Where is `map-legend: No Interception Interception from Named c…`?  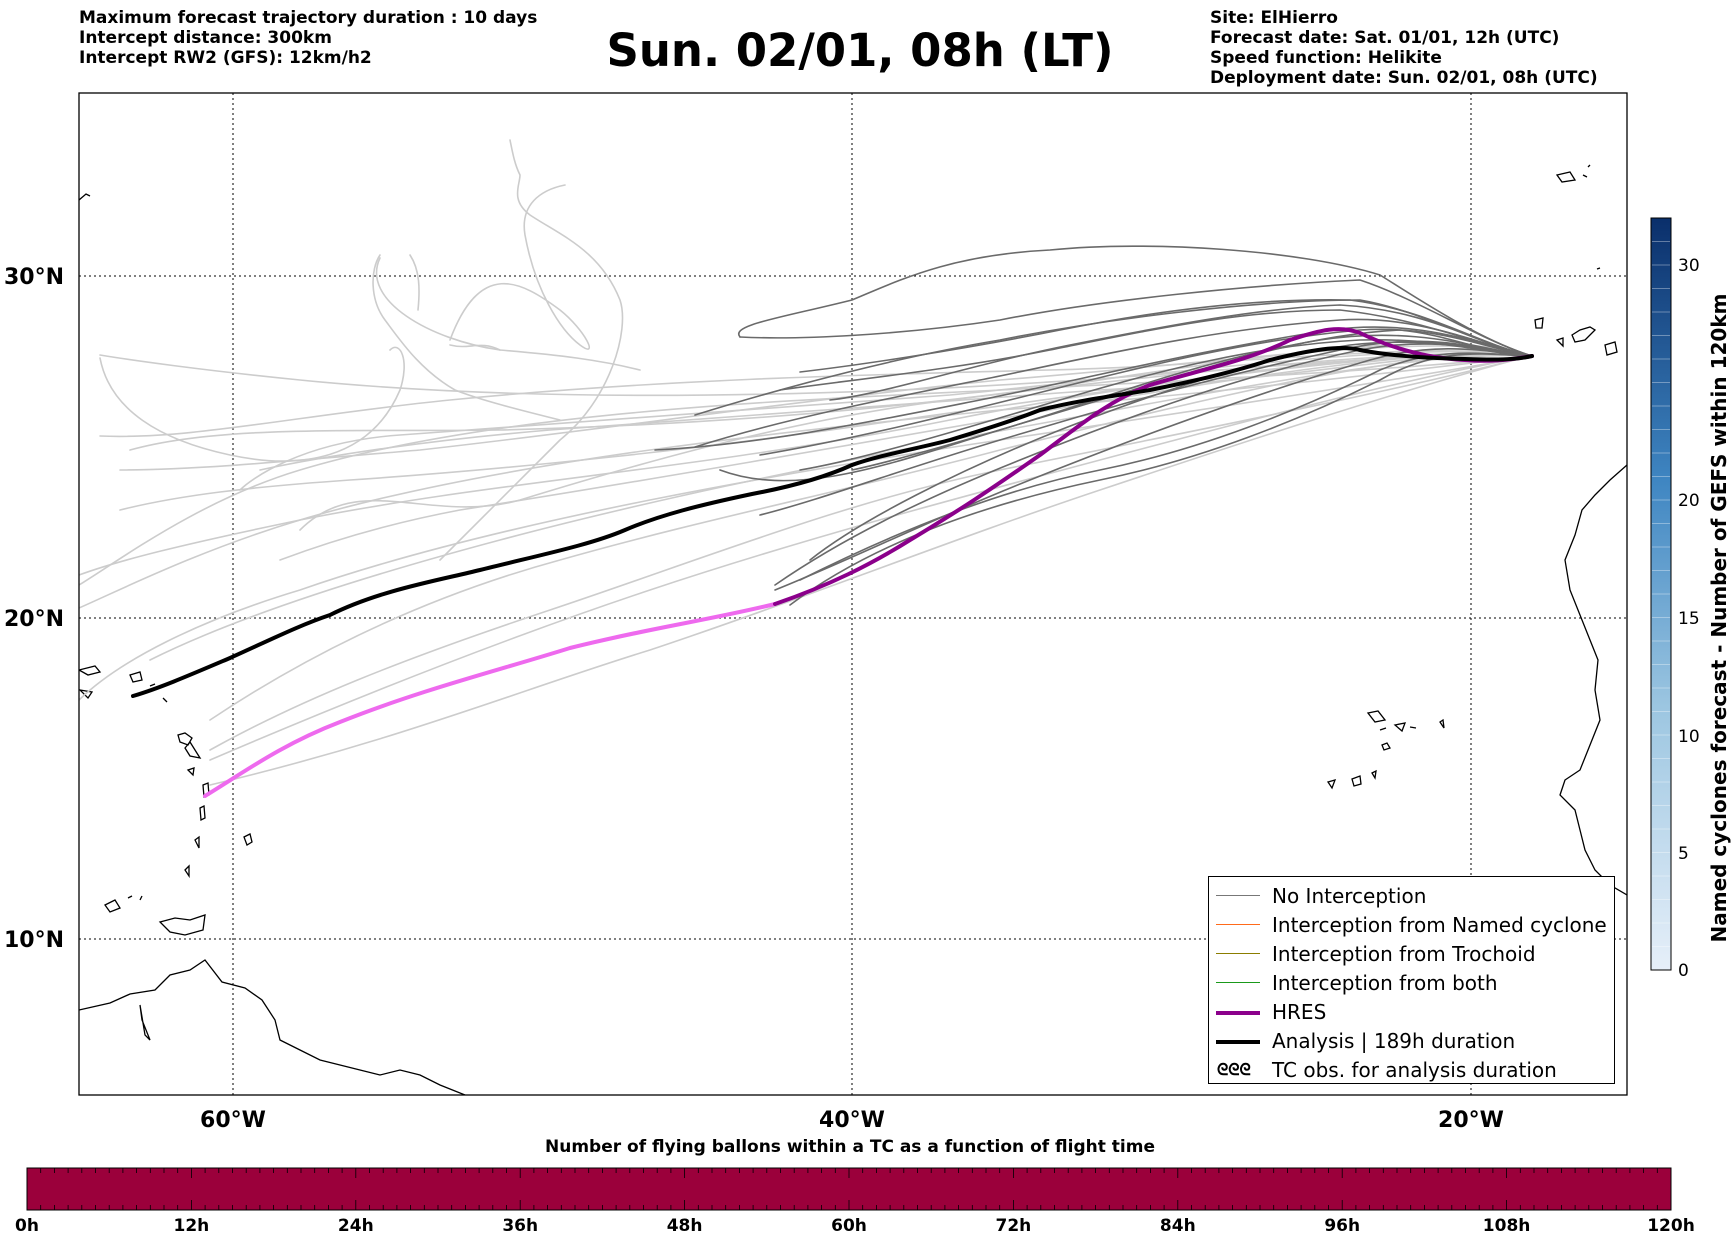
map-legend: No Interception Interception from Named c… is located at coordinates (1411, 980).